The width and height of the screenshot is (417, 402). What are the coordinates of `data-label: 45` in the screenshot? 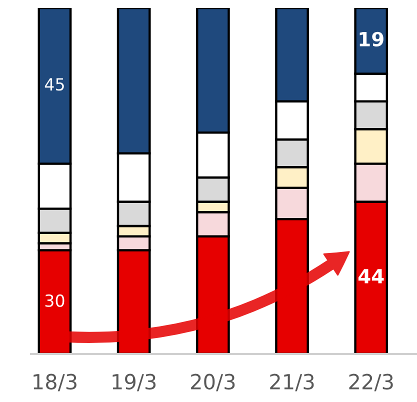 It's located at (54, 84).